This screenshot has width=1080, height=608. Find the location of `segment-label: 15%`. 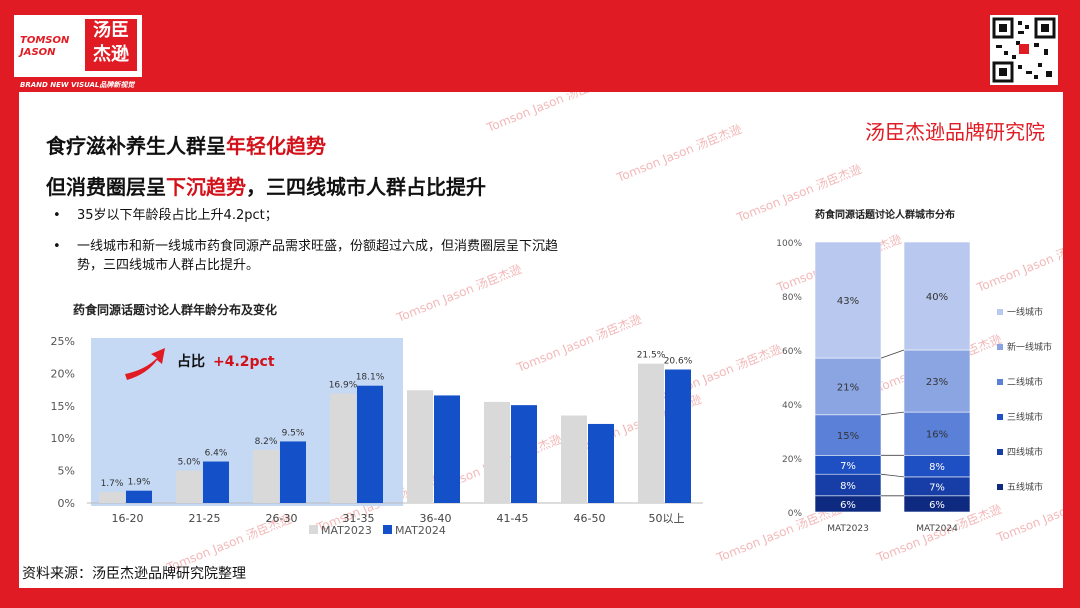

segment-label: 15% is located at coordinates (848, 436).